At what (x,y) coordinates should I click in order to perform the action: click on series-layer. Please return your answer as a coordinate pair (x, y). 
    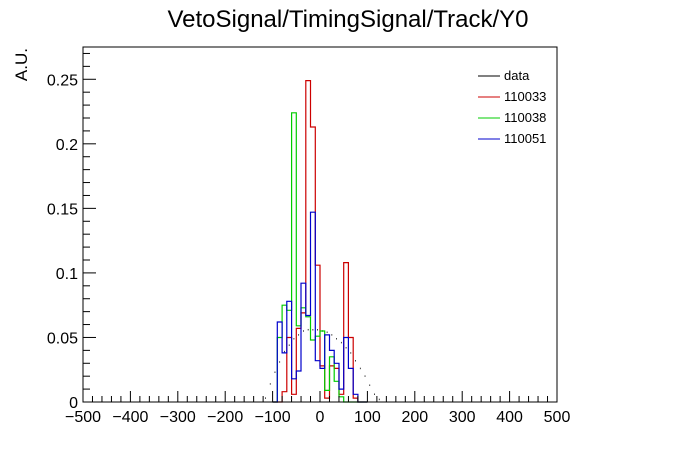
    Looking at the image, I should click on (322, 241).